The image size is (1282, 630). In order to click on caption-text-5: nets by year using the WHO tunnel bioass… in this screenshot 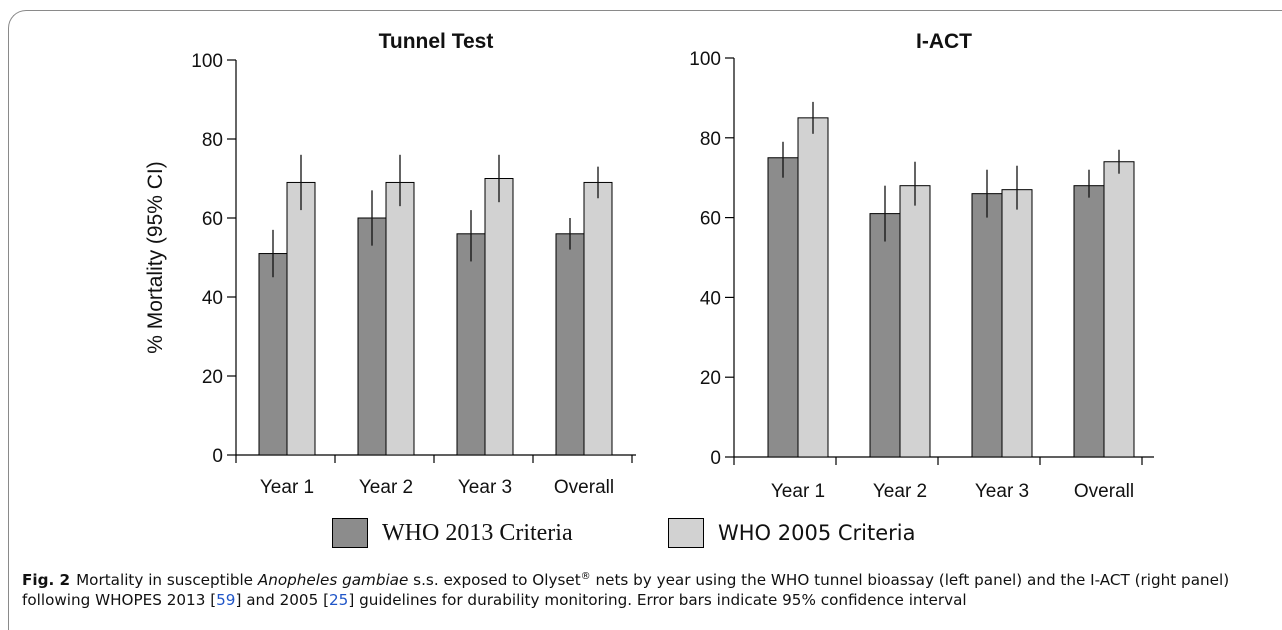, I will do `click(626, 590)`.